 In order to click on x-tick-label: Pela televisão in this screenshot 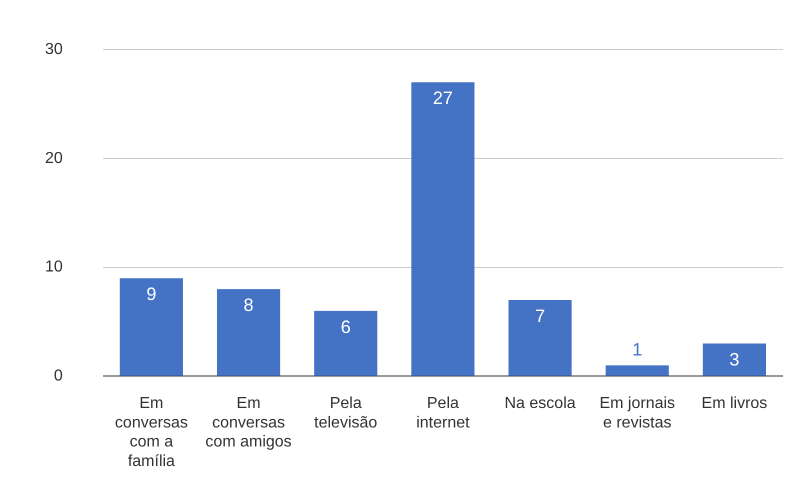, I will do `click(346, 413)`.